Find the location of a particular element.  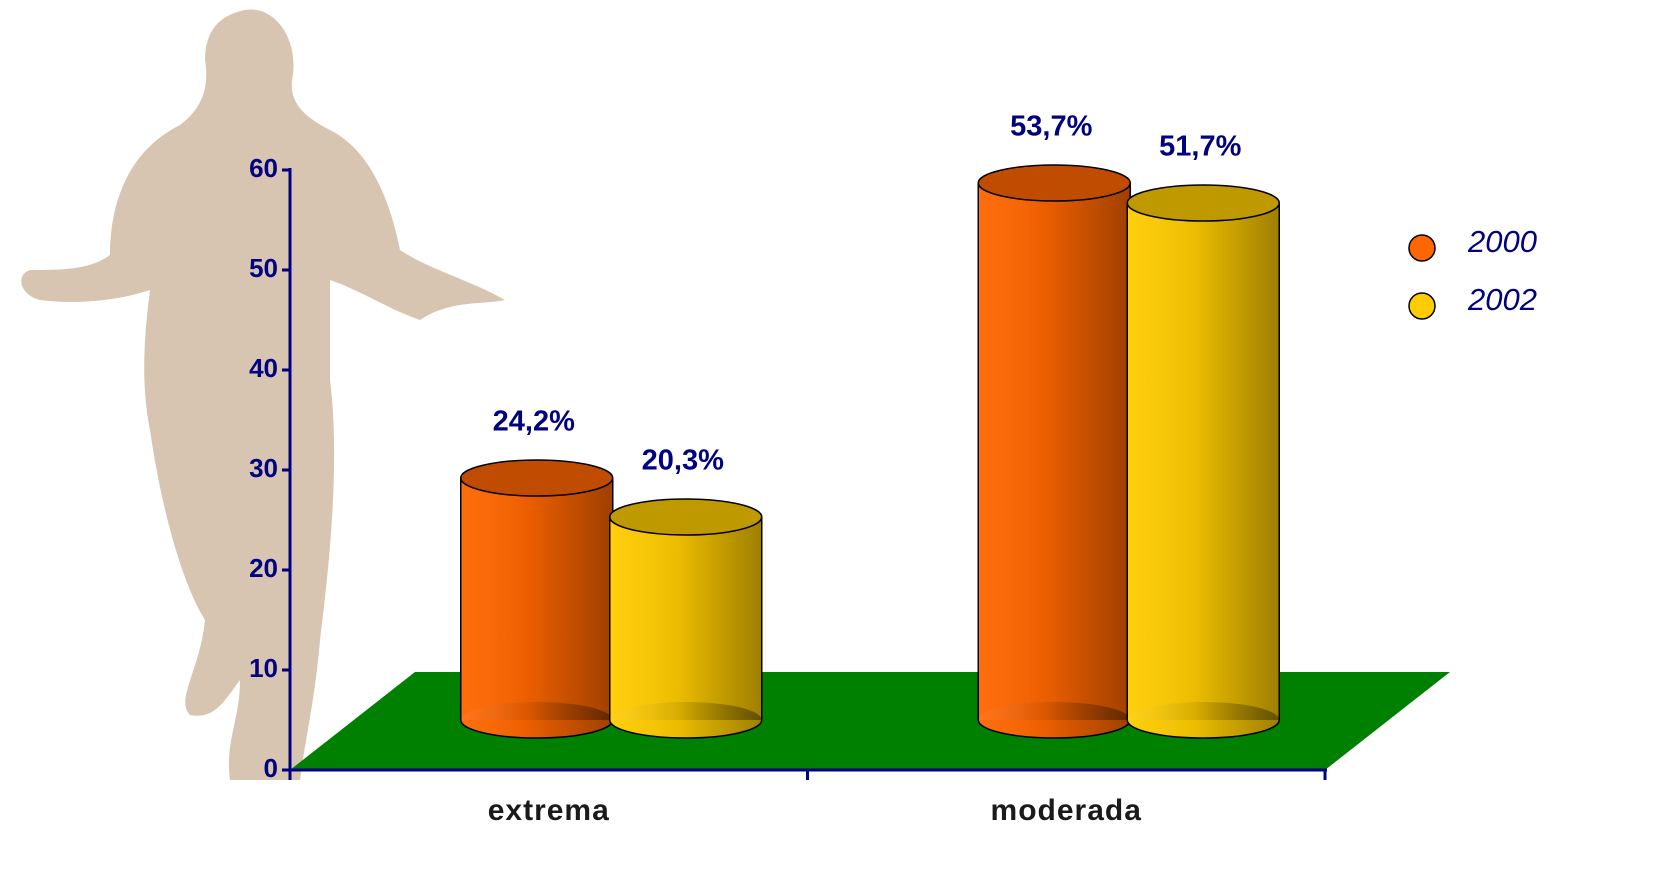

y-tick-label: 40 is located at coordinates (263, 368).